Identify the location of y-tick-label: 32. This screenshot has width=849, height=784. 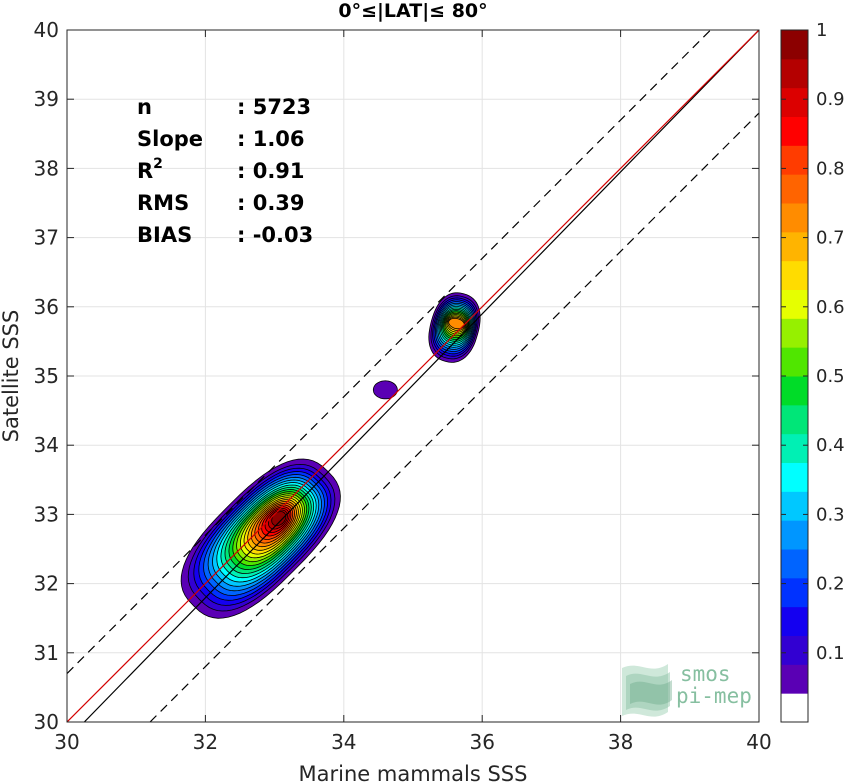
(46, 584).